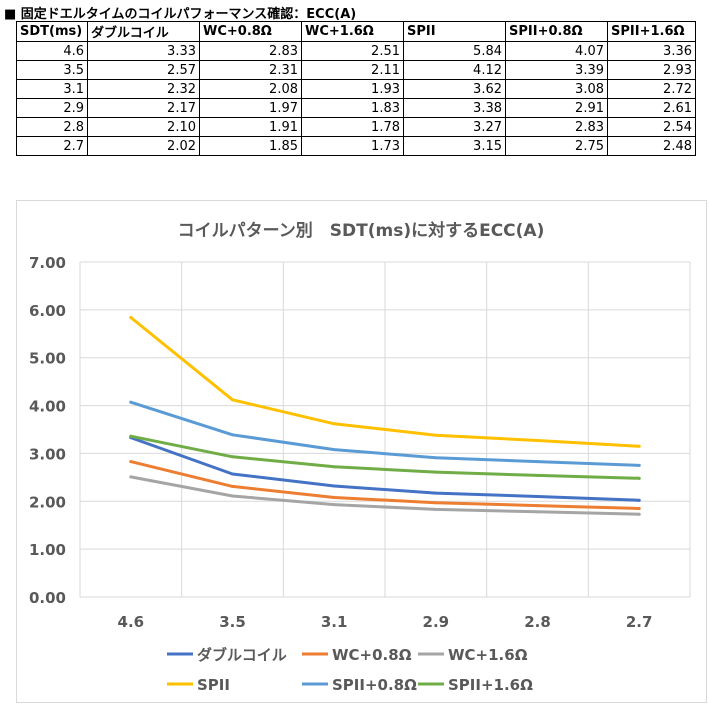 The height and width of the screenshot is (706, 709). What do you see at coordinates (556, 31) in the screenshot?
I see `column-header: SPII+0.8Ω` at bounding box center [556, 31].